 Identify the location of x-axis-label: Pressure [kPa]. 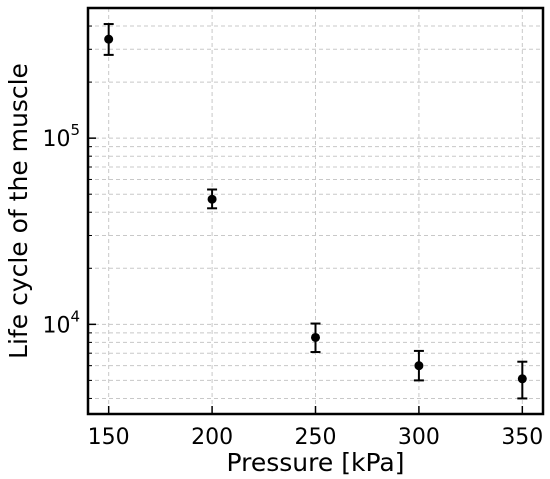
(316, 462).